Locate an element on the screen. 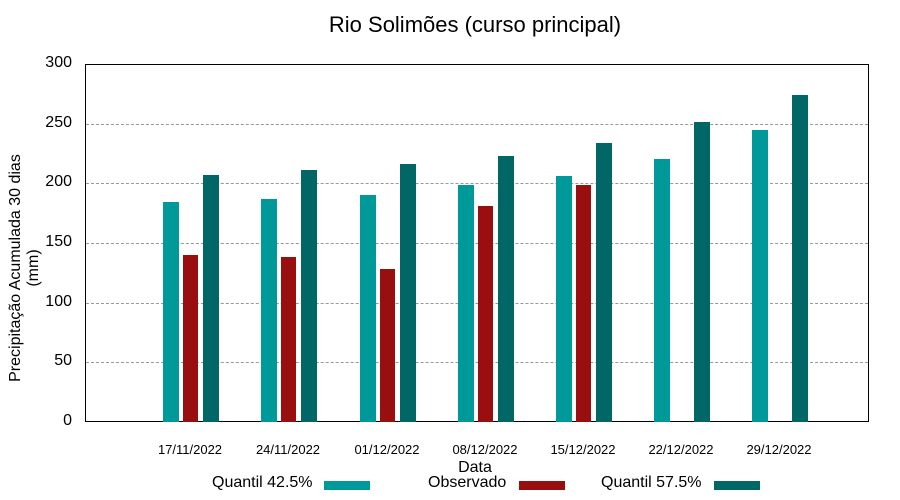 The width and height of the screenshot is (900, 500). y-tick-label: 0 is located at coordinates (67, 420).